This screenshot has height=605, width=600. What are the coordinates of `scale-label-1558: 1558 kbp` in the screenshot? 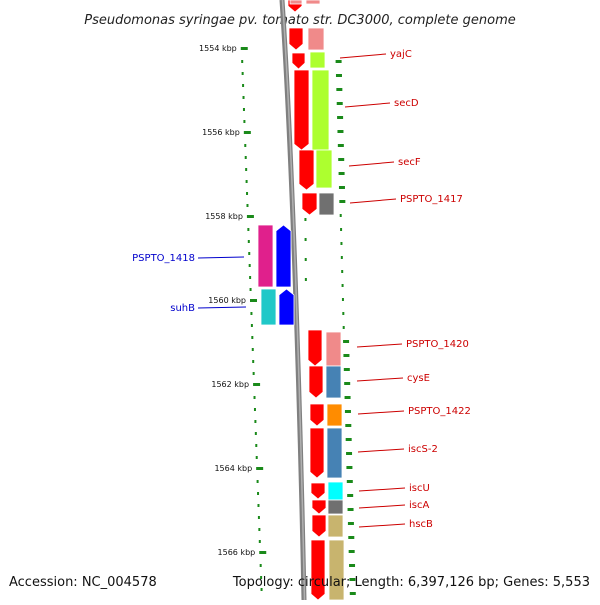 It's located at (224, 216).